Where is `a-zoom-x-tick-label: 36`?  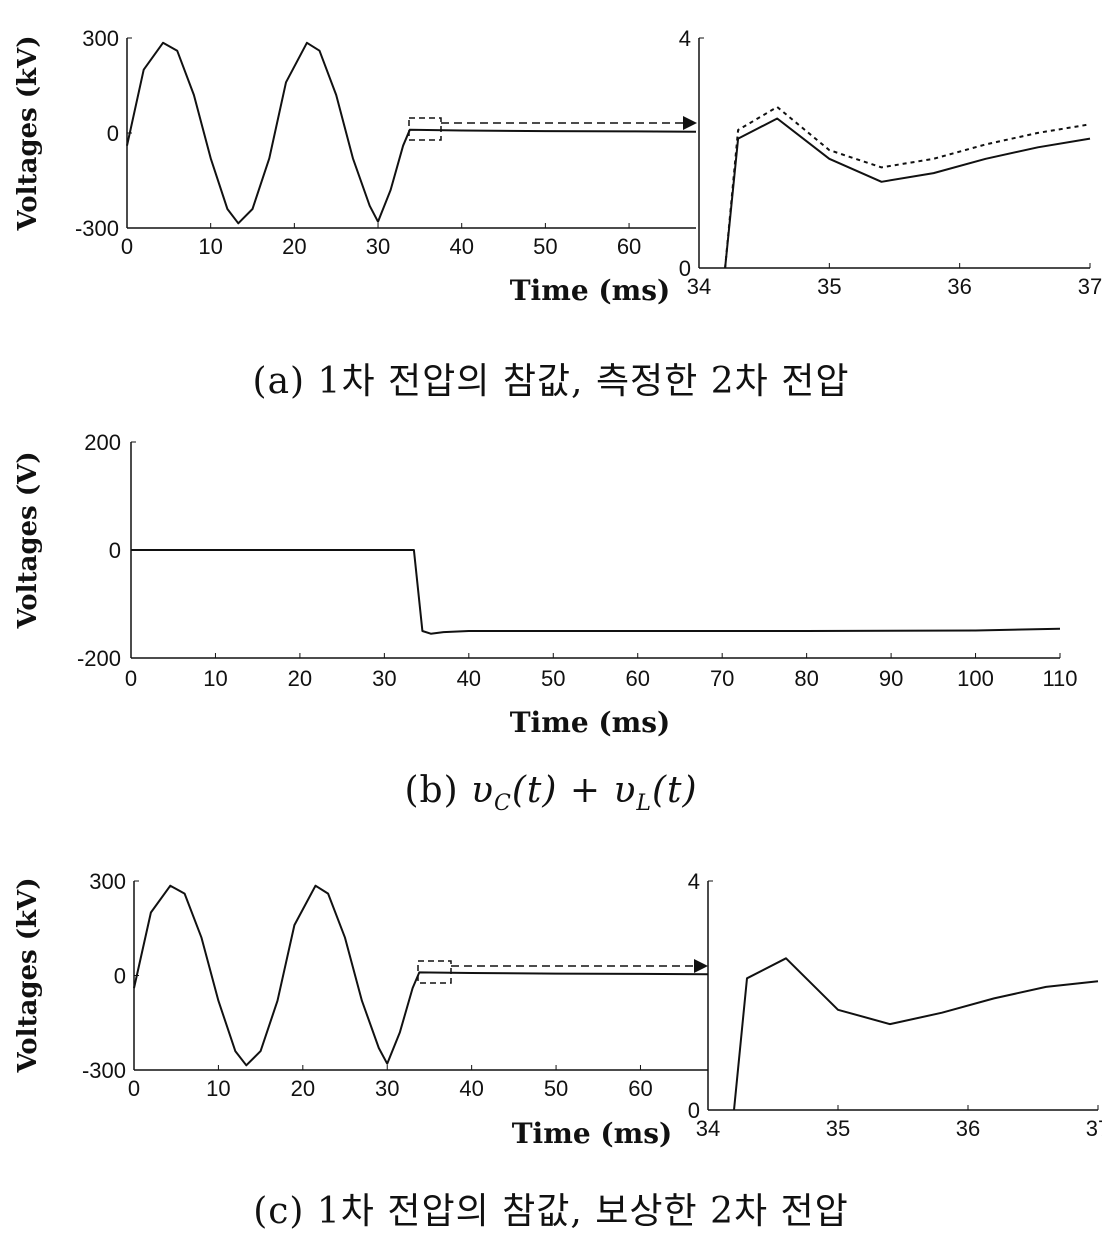 a-zoom-x-tick-label: 36 is located at coordinates (959, 286).